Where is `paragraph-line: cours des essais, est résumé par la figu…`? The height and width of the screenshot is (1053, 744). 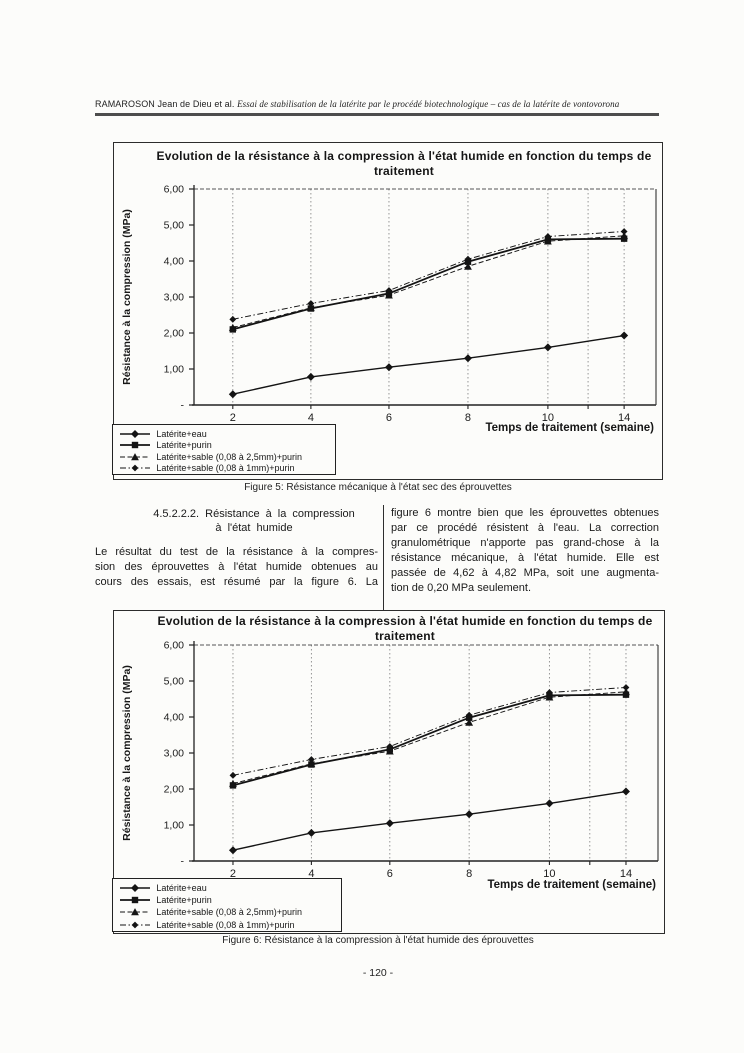
paragraph-line: cours des essais, est résumé par la figu… is located at coordinates (236, 582).